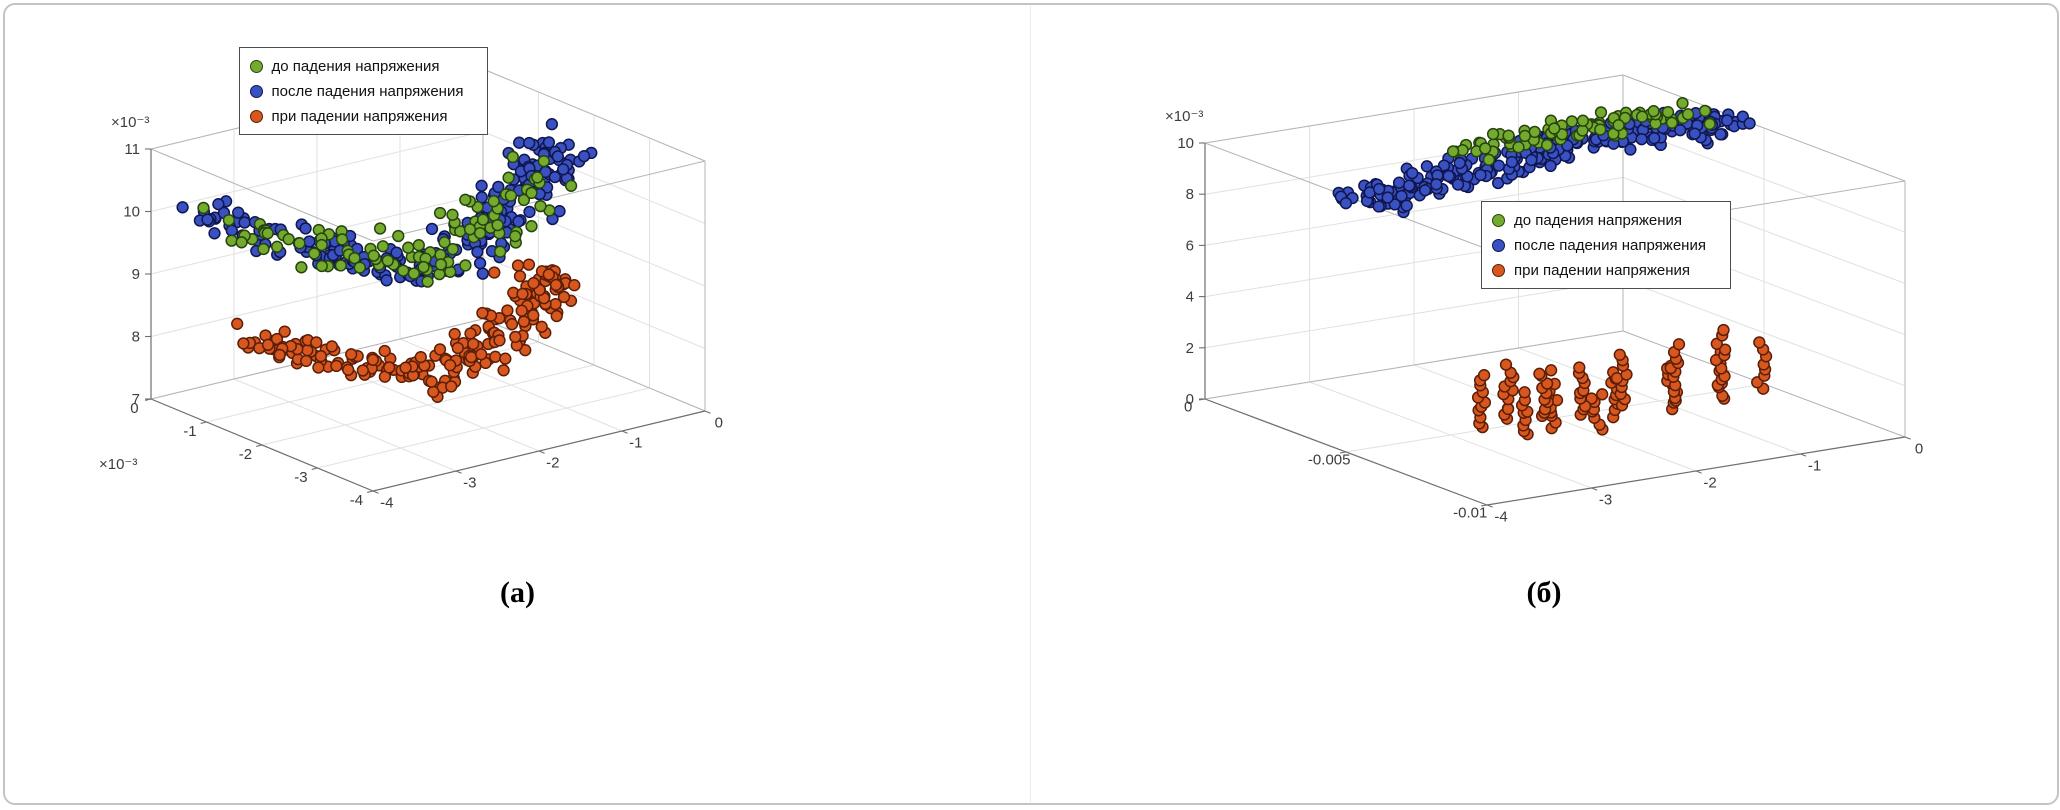 This screenshot has width=2060, height=810. I want to click on legend-item: до падения напряжения, so click(356, 66).